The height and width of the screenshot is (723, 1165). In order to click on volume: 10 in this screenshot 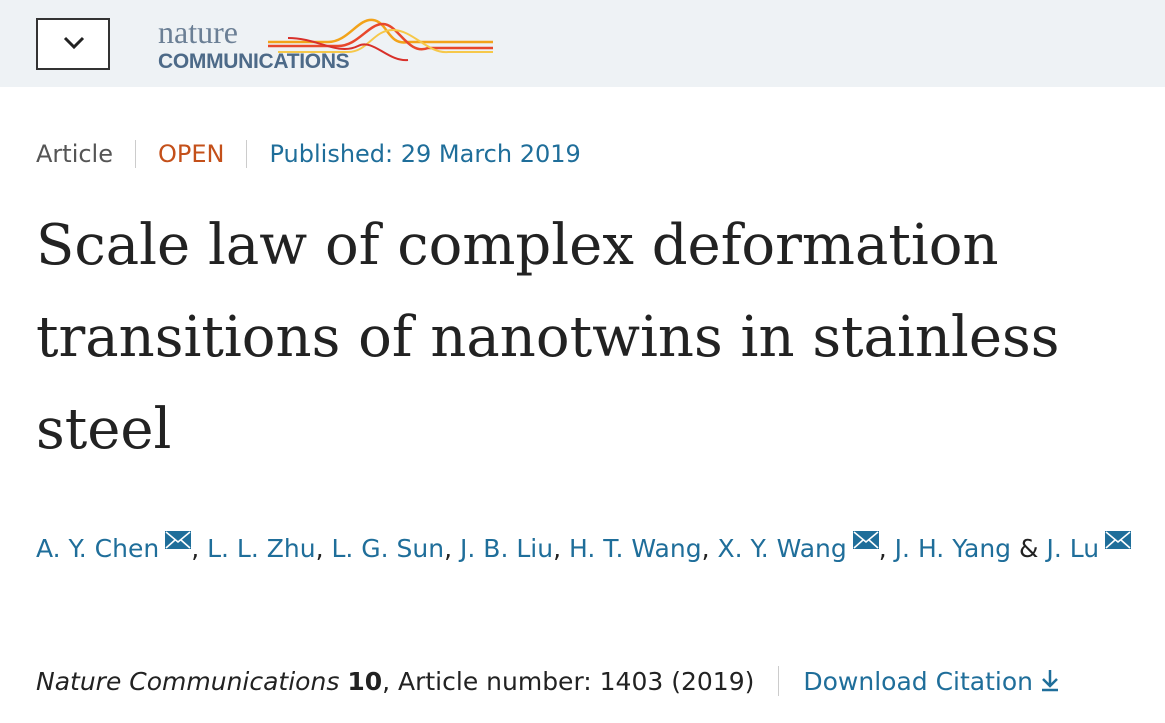, I will do `click(365, 681)`.